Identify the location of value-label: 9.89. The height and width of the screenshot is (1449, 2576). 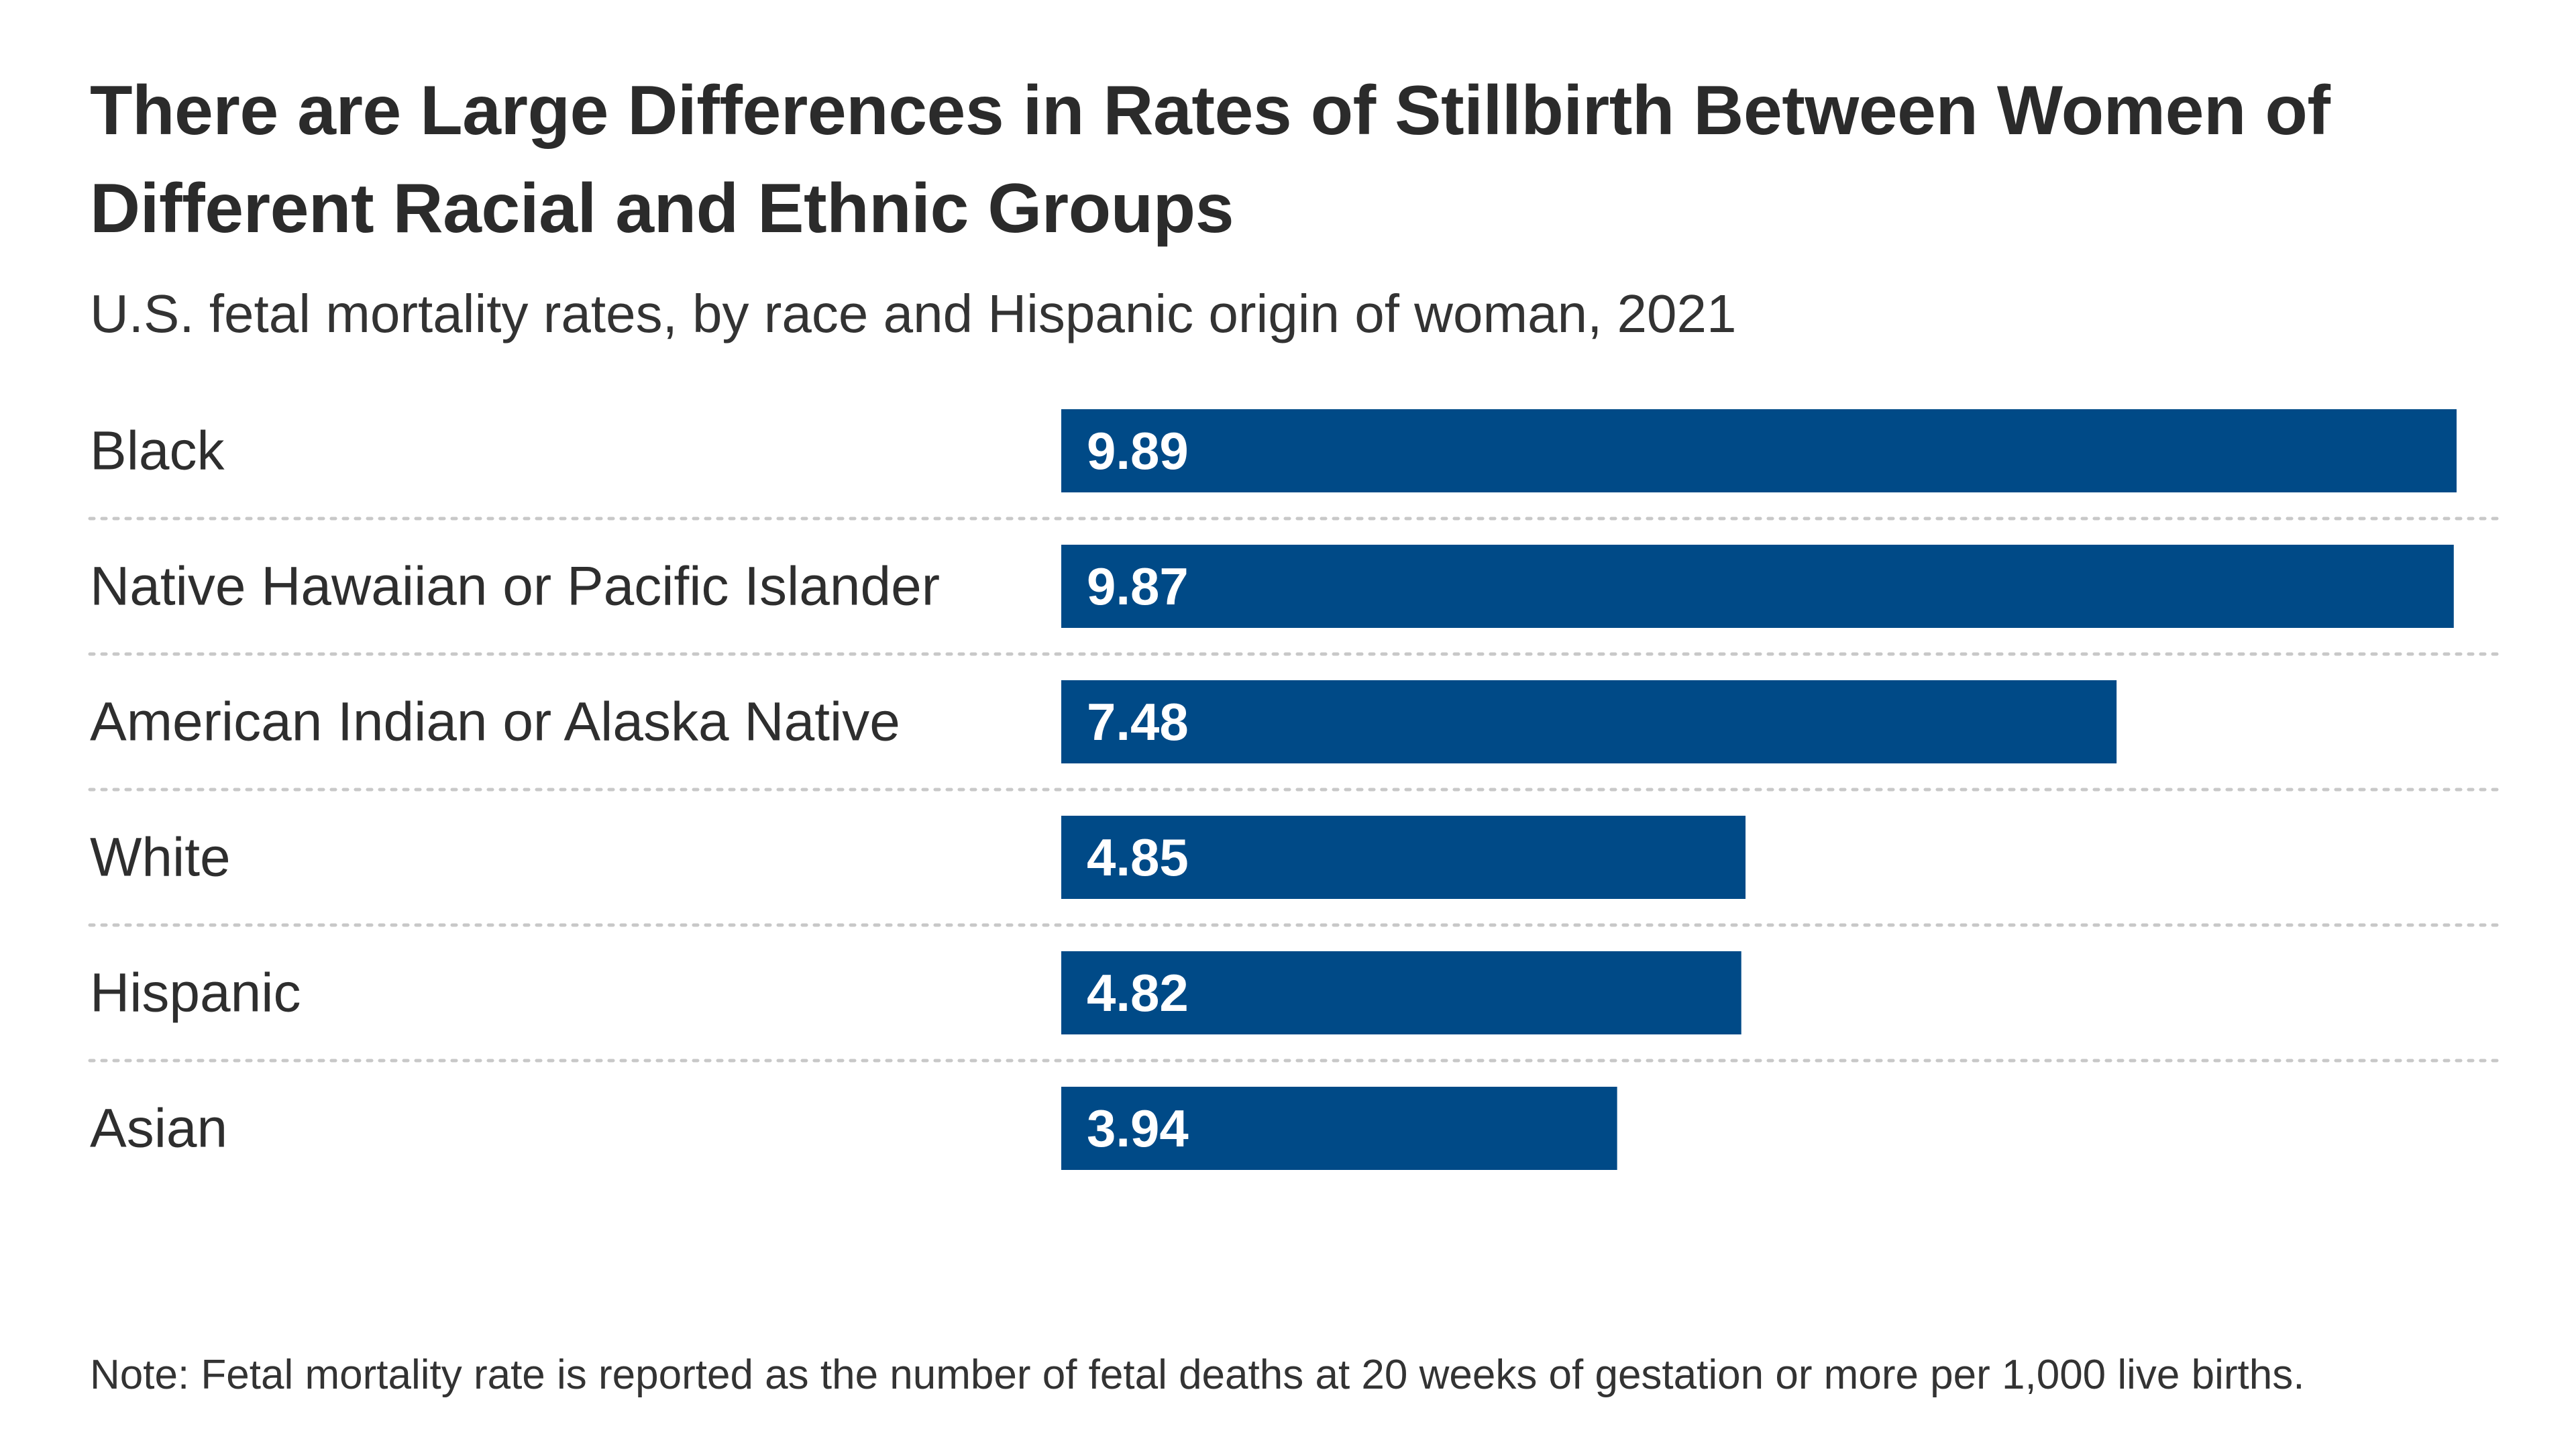
(1138, 450).